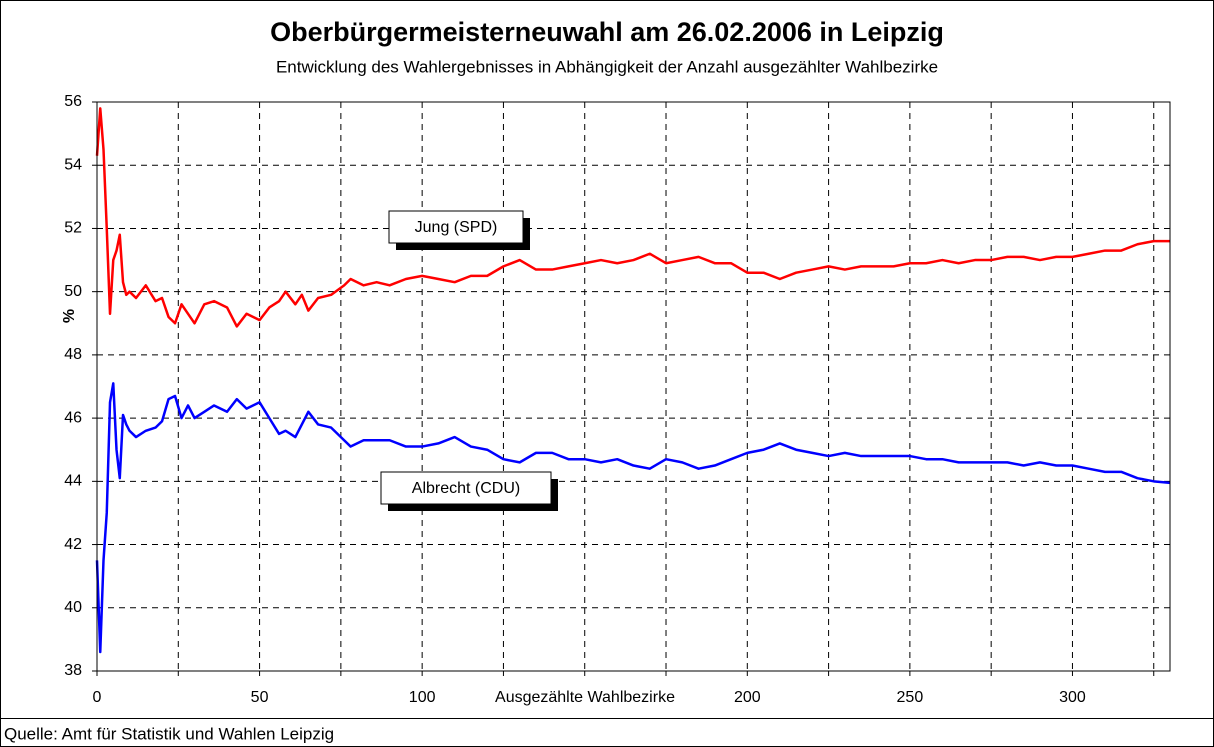  What do you see at coordinates (73, 354) in the screenshot?
I see `y-tick-label: 48` at bounding box center [73, 354].